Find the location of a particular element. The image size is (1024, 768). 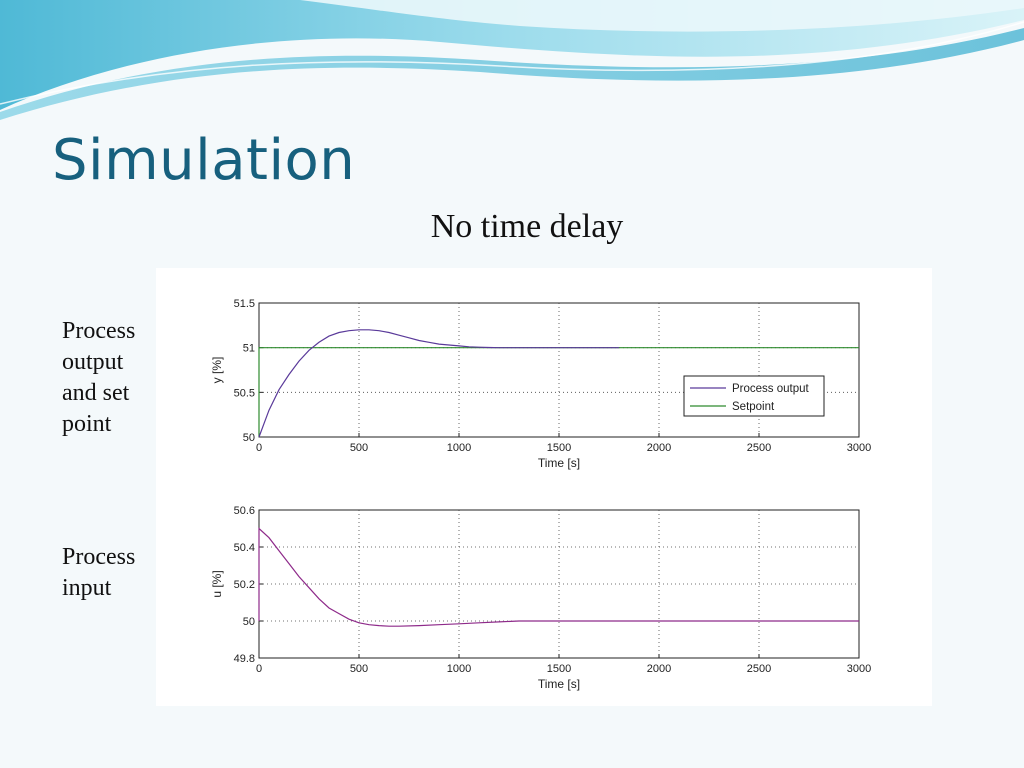

y-axis-label: y [%] is located at coordinates (217, 370).